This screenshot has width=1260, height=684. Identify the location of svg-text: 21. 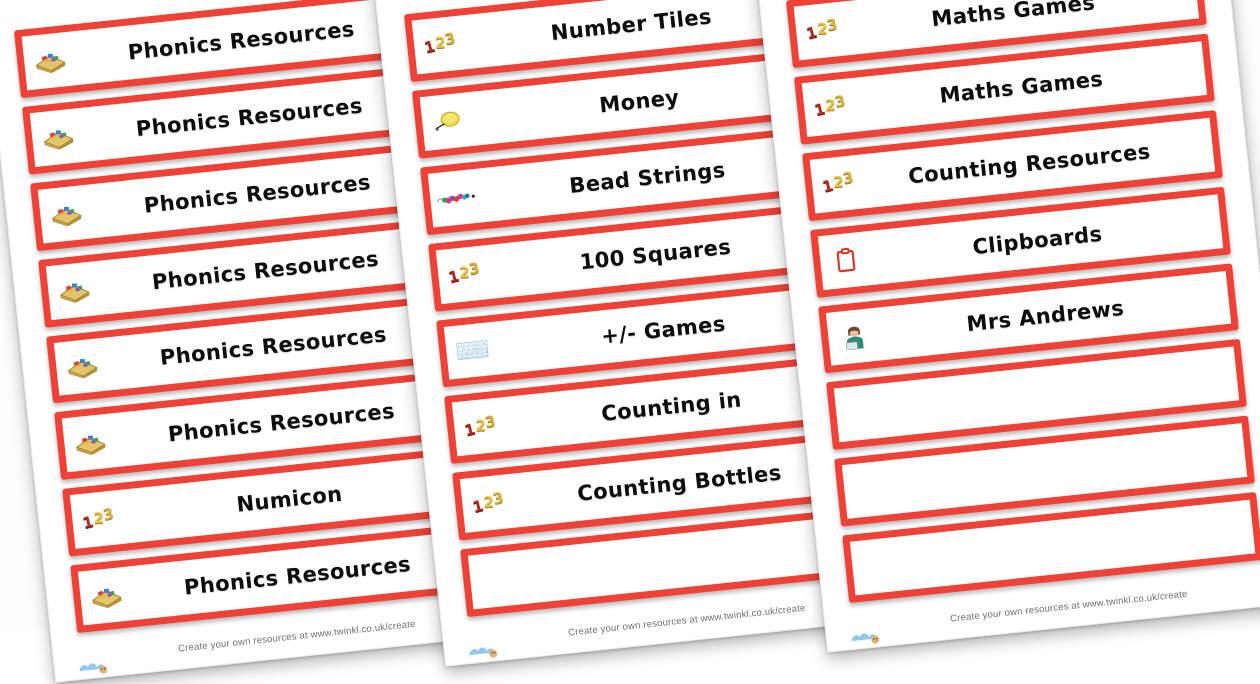
(471, 357).